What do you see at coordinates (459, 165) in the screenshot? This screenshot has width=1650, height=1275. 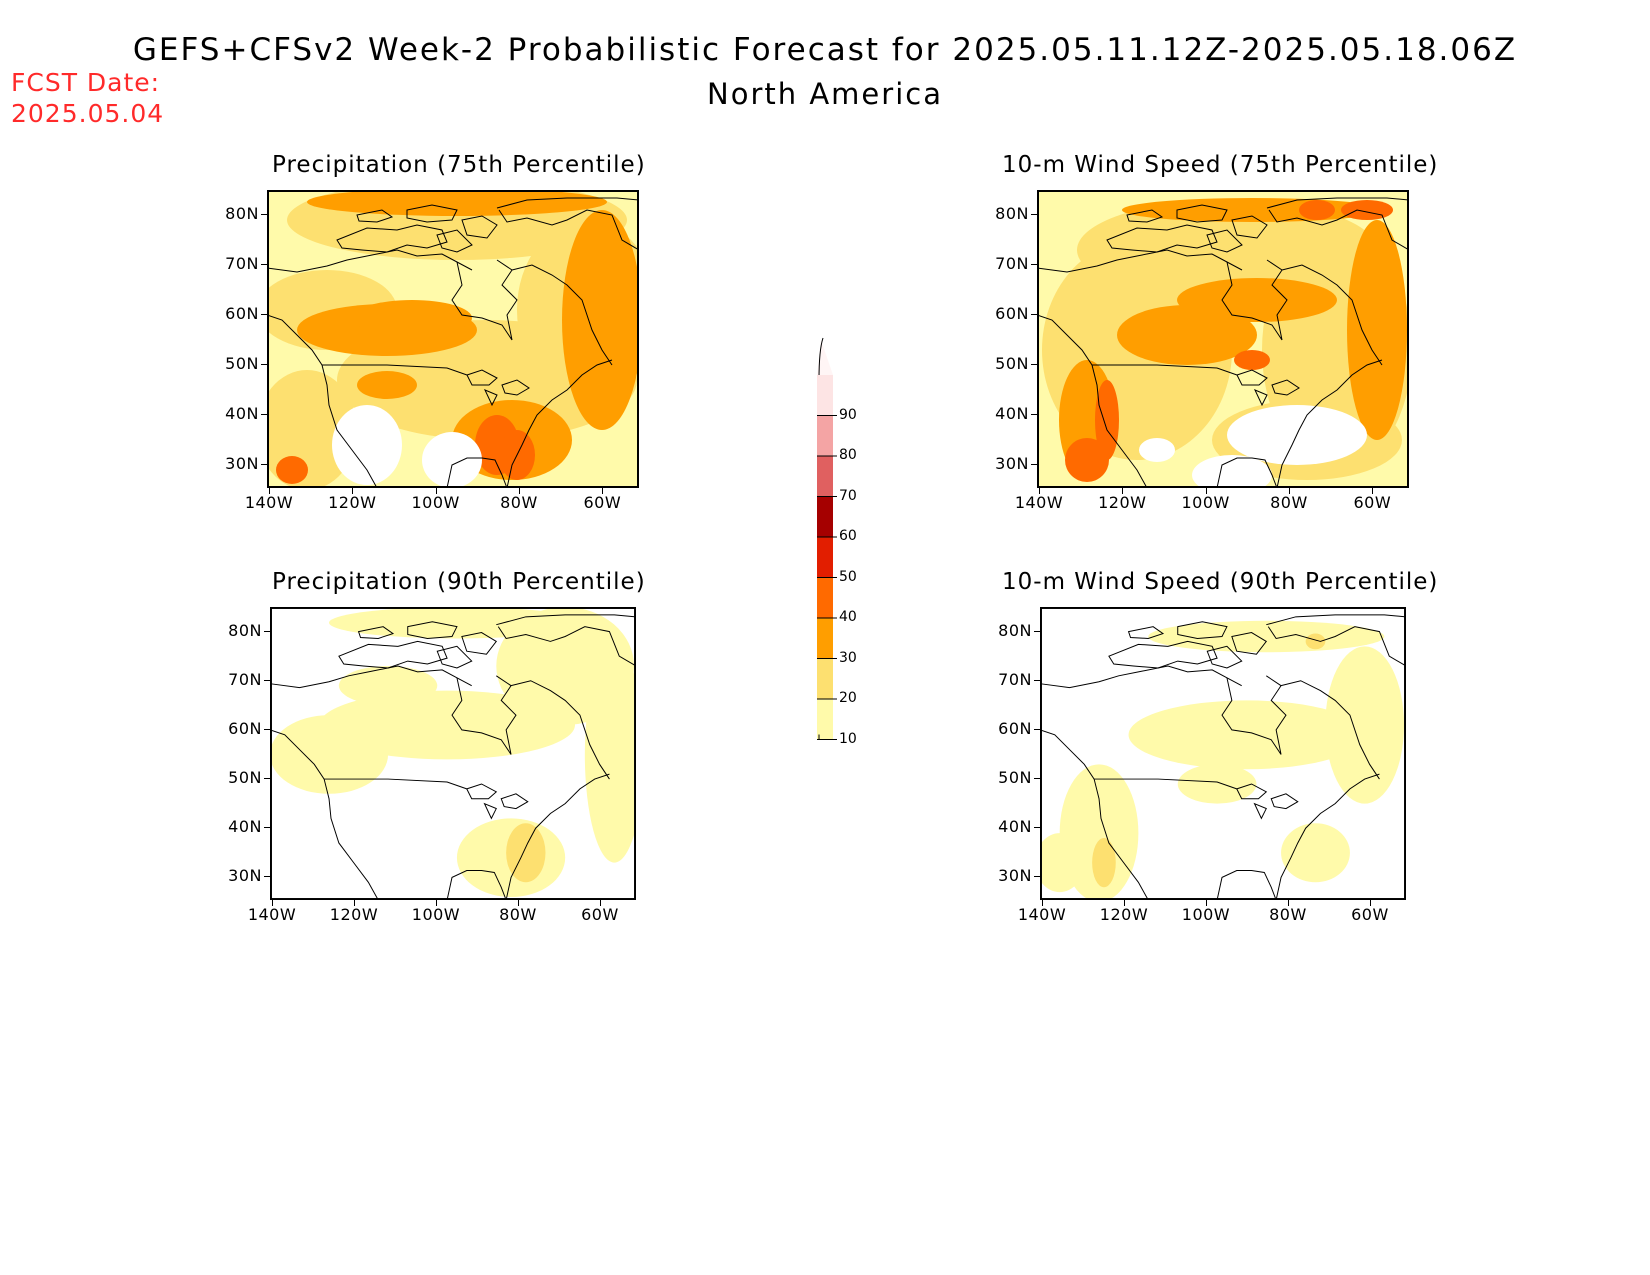 I see `panel-title-precip75: Precipitation (75th Percentile)` at bounding box center [459, 165].